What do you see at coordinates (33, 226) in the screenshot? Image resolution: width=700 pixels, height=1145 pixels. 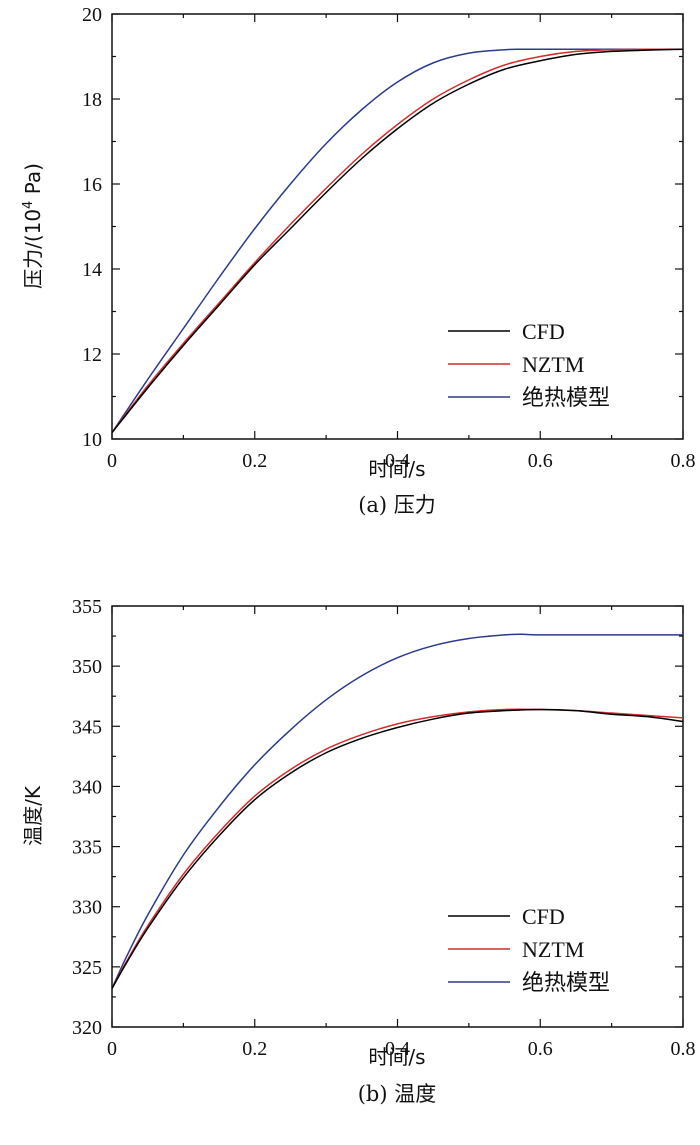 I see `chart-a-y-axis-label: 压力/(104 Pa)` at bounding box center [33, 226].